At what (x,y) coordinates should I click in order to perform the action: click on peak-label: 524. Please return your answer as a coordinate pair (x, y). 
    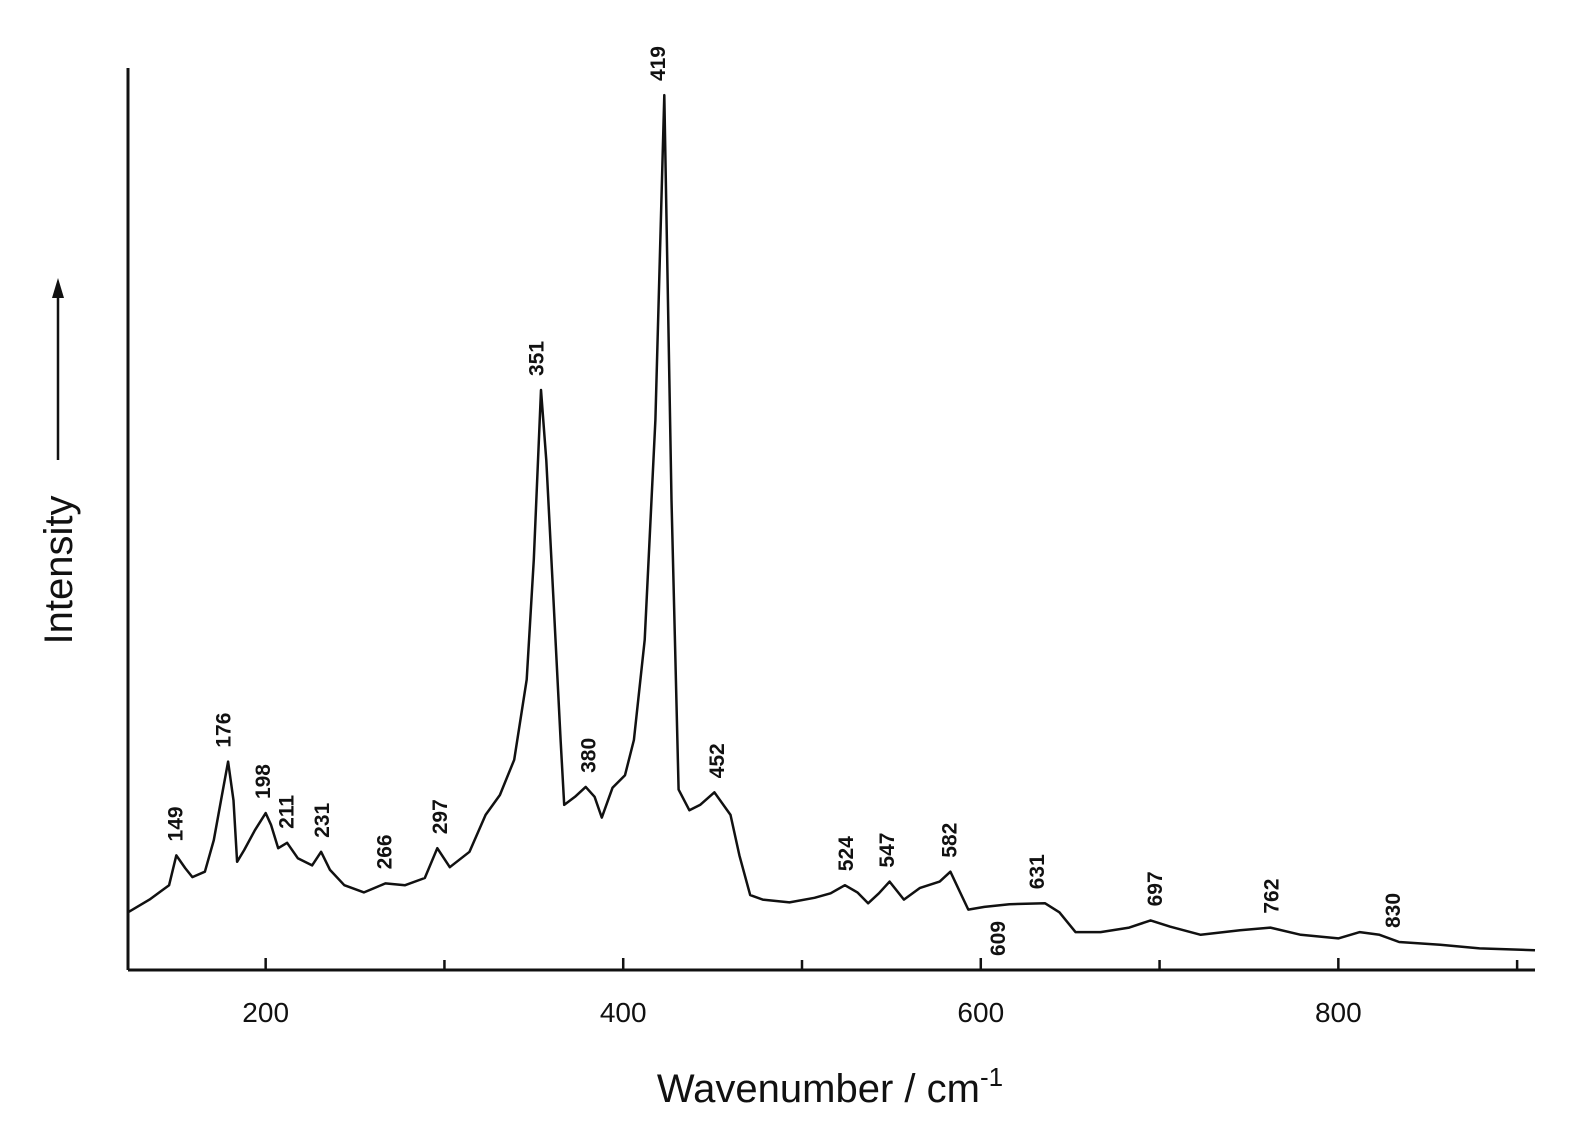
    Looking at the image, I should click on (846, 853).